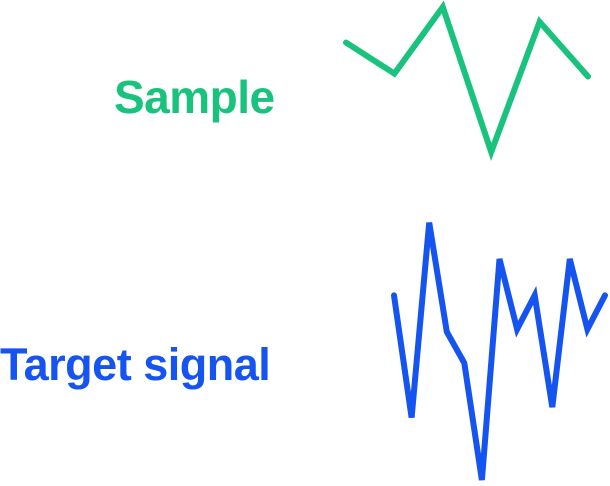  What do you see at coordinates (135, 364) in the screenshot?
I see `target-signal-label: Target signal` at bounding box center [135, 364].